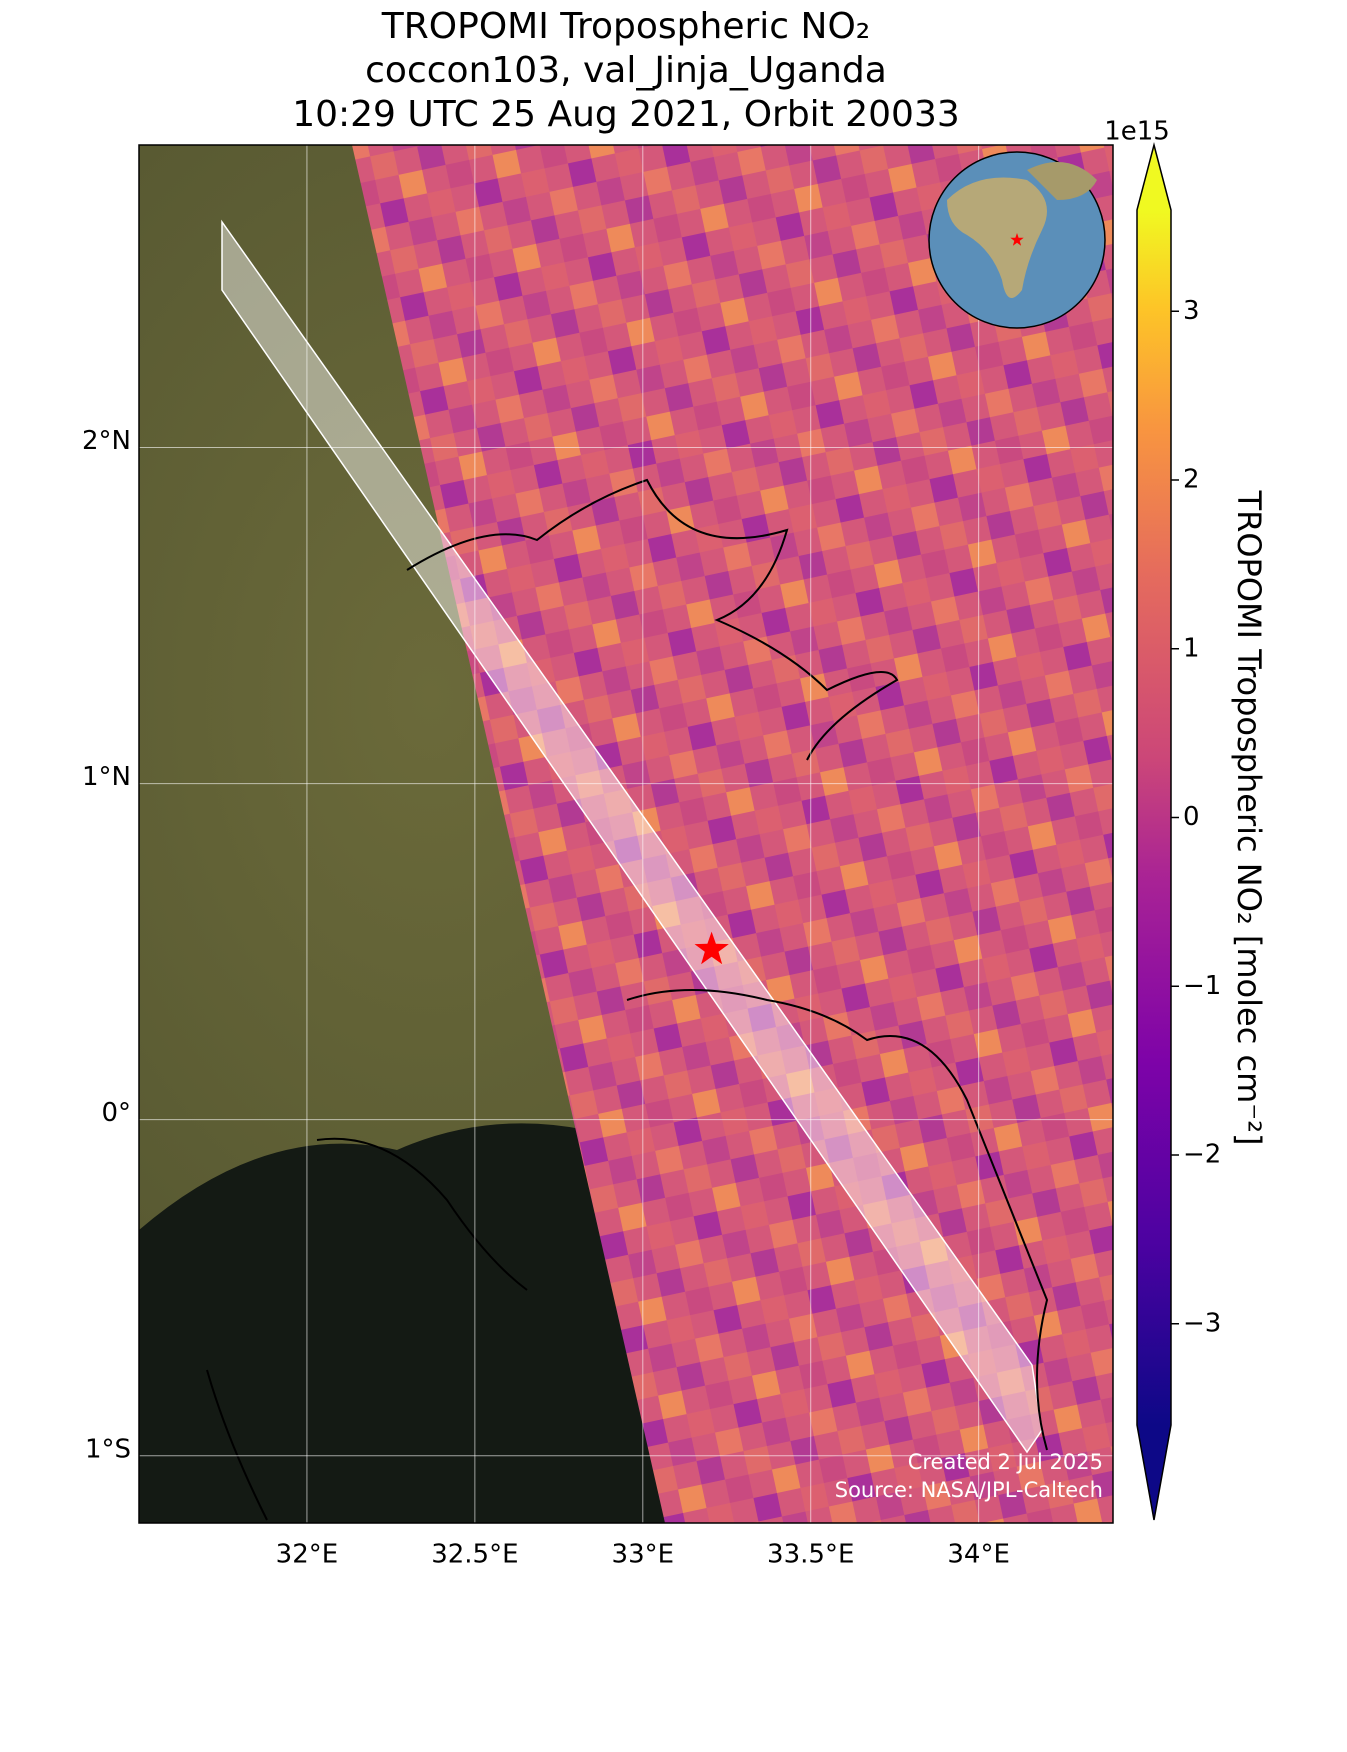 This screenshot has width=1347, height=1752. Describe the element at coordinates (626, 70) in the screenshot. I see `chart-title: coccon103, val_Jinja_Uganda` at that location.